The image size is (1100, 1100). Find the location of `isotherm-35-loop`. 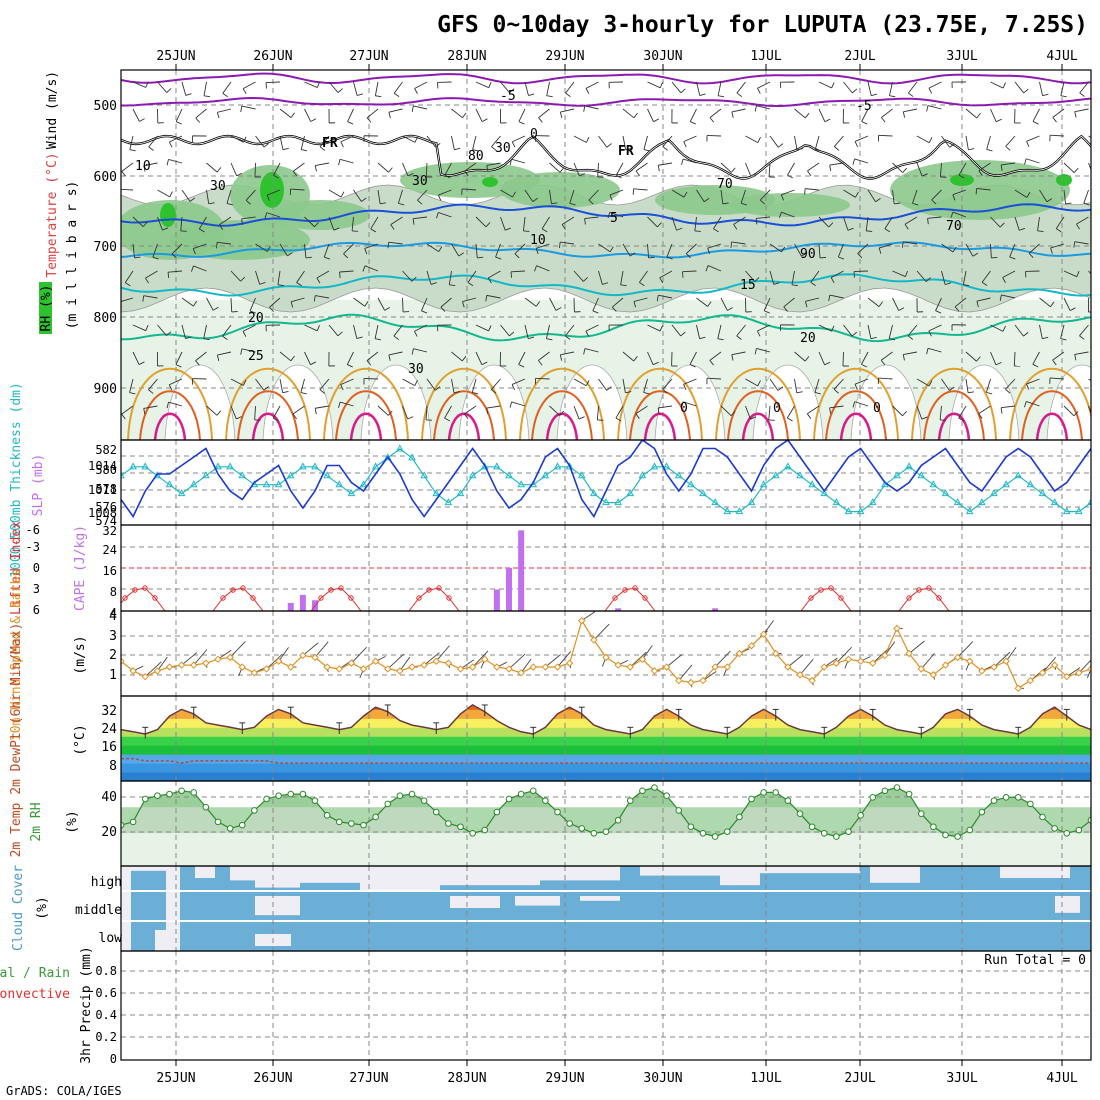

isotherm-35-loop is located at coordinates (562, 426).